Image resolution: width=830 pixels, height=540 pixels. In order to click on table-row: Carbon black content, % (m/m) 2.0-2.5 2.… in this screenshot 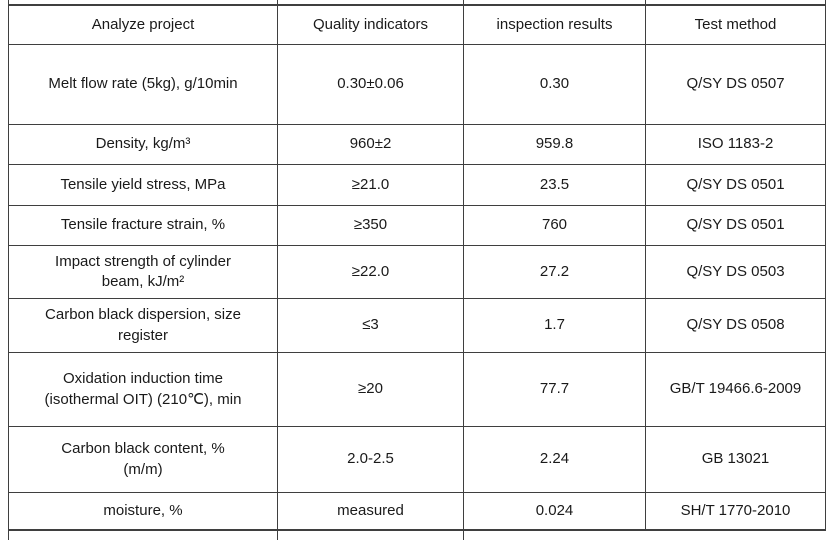, I will do `click(417, 460)`.